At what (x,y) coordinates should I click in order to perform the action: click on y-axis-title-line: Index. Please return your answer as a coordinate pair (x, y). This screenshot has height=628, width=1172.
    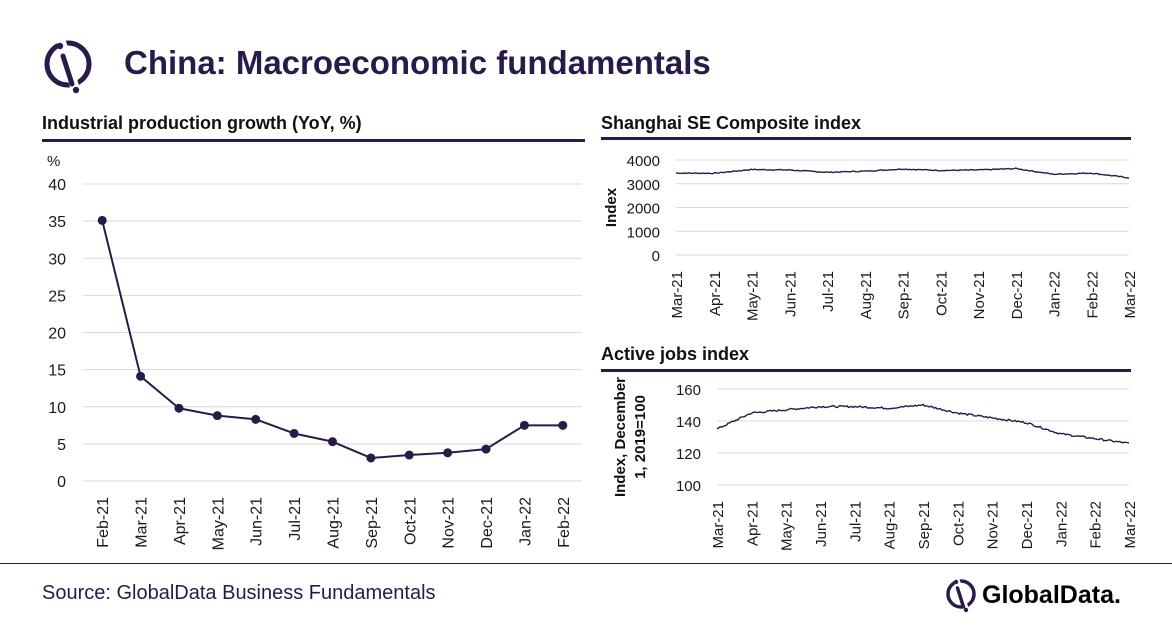
    Looking at the image, I should click on (611, 207).